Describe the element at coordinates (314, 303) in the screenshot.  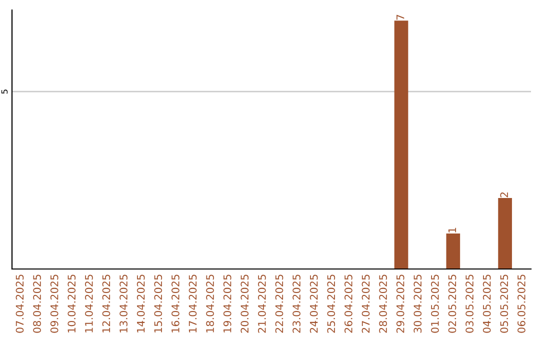
I see `x-tick-label: 24.04.2025` at that location.